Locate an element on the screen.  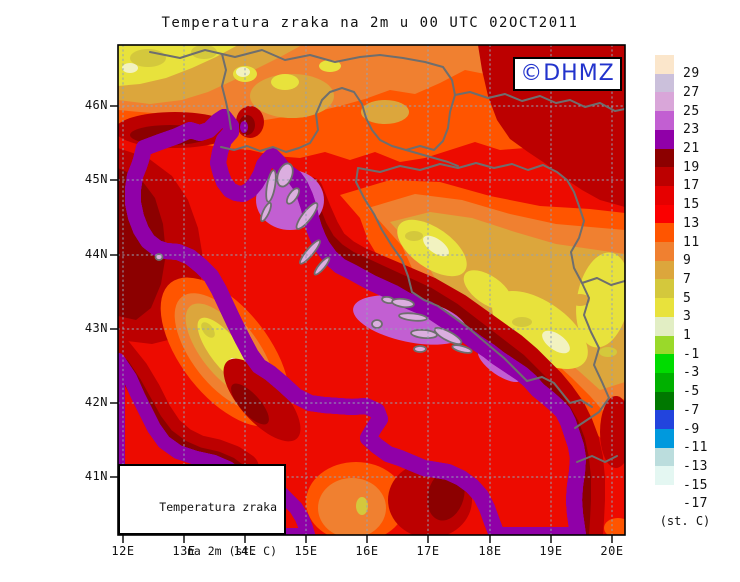
lon-label-20E: 20E is located at coordinates (612, 551).